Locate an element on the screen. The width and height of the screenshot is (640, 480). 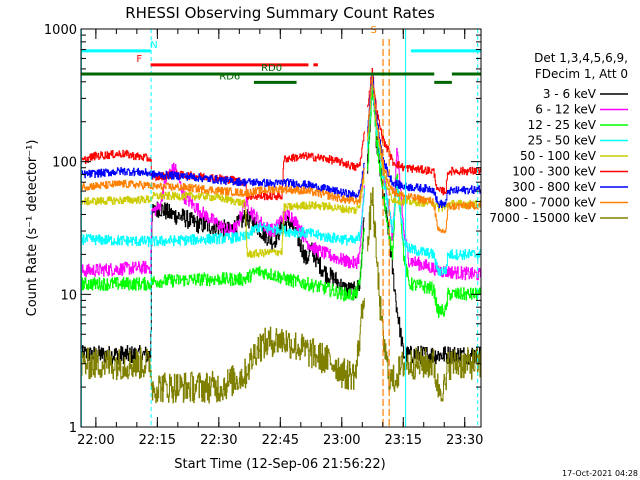
x-tick-label: 23:15 is located at coordinates (403, 440).